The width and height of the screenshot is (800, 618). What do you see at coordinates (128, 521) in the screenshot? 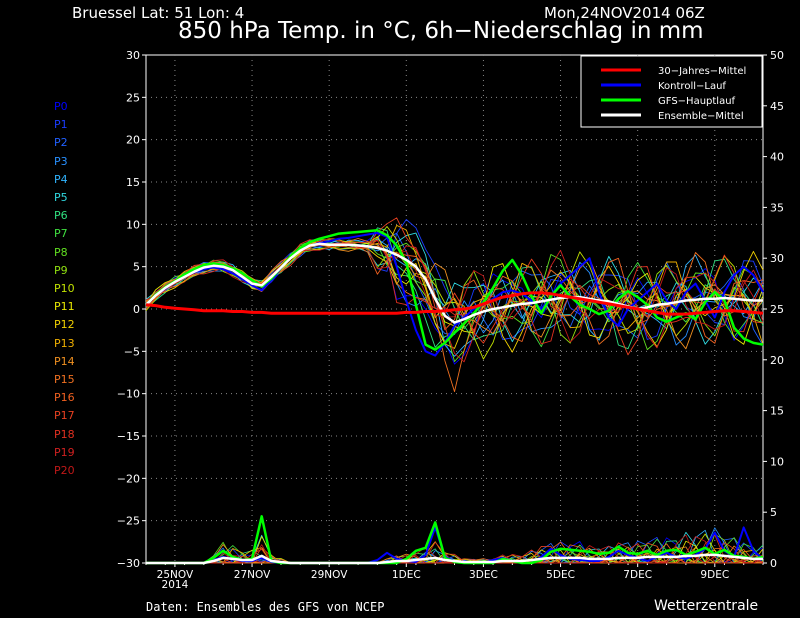
I see `y-left-tick-label: −25` at bounding box center [128, 521].